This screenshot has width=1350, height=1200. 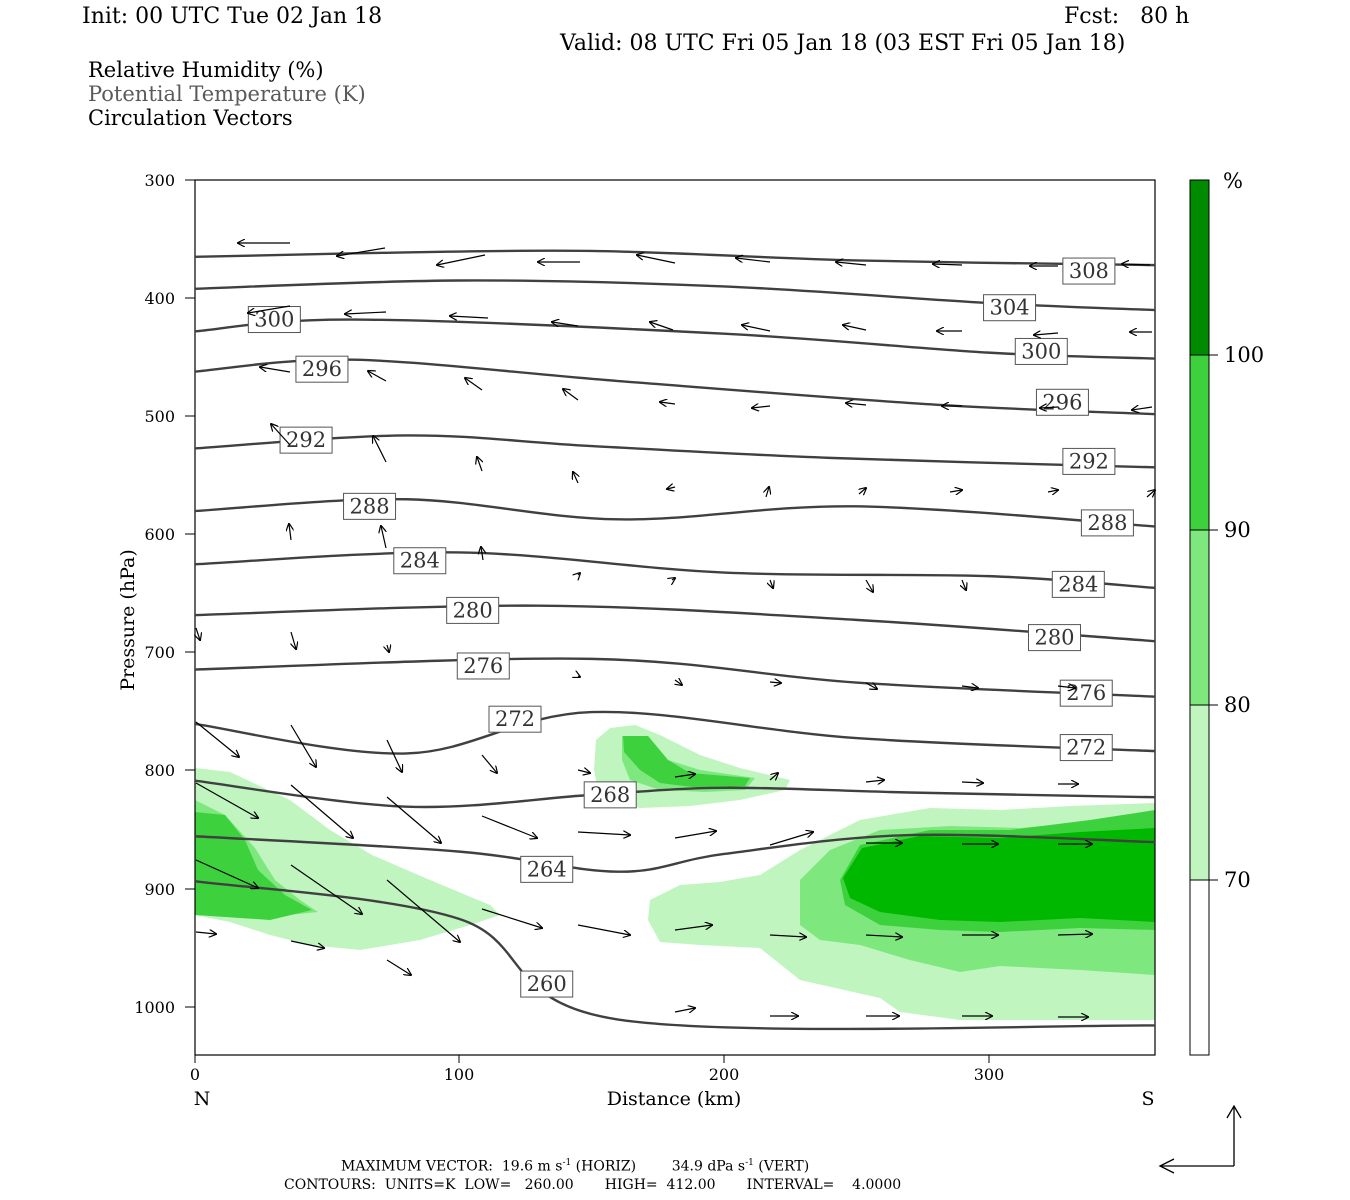 I want to click on x-tick-label: 100, so click(x=459, y=1074).